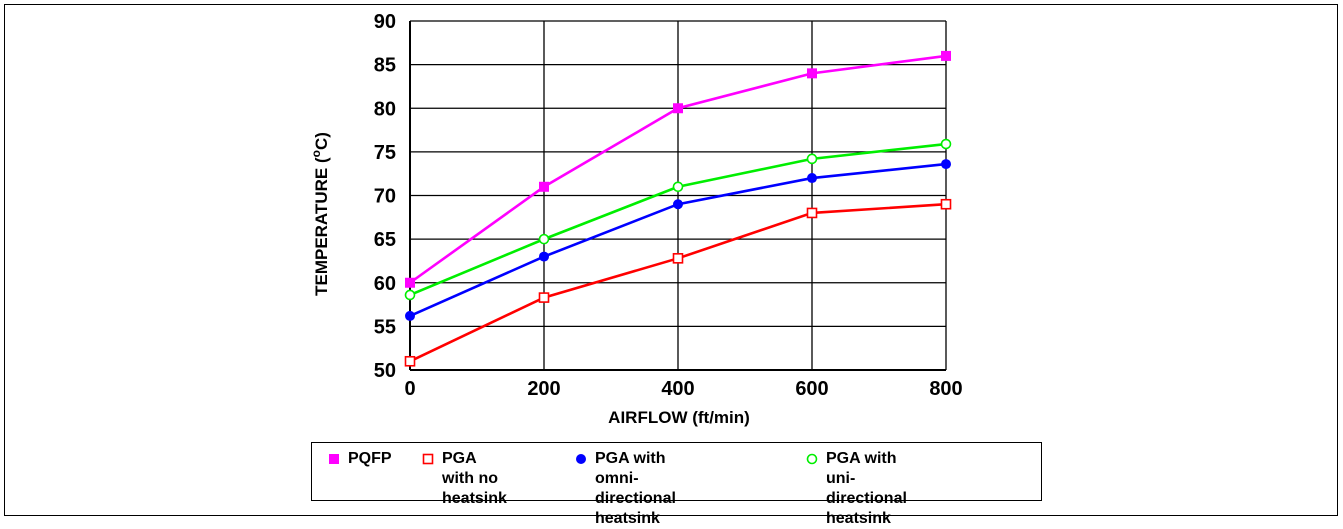 The height and width of the screenshot is (529, 1343). I want to click on y-tick-label: 50, so click(385, 371).